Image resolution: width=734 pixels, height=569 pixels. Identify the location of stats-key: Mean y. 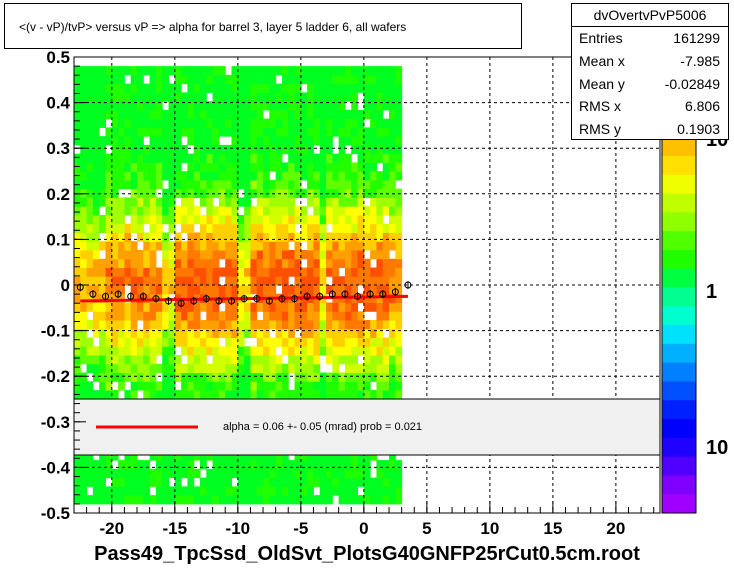
(602, 83).